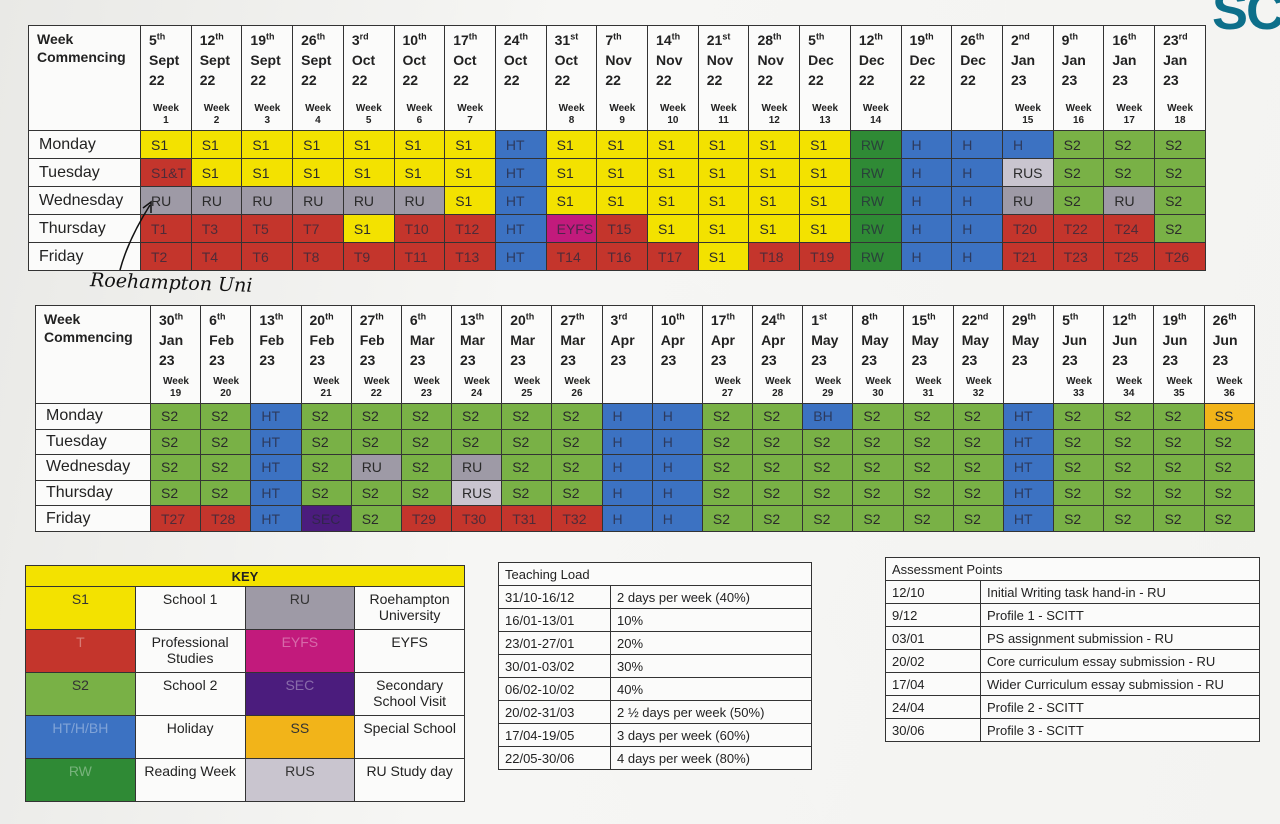 The image size is (1280, 824). I want to click on day-number: 16, so click(1120, 40).